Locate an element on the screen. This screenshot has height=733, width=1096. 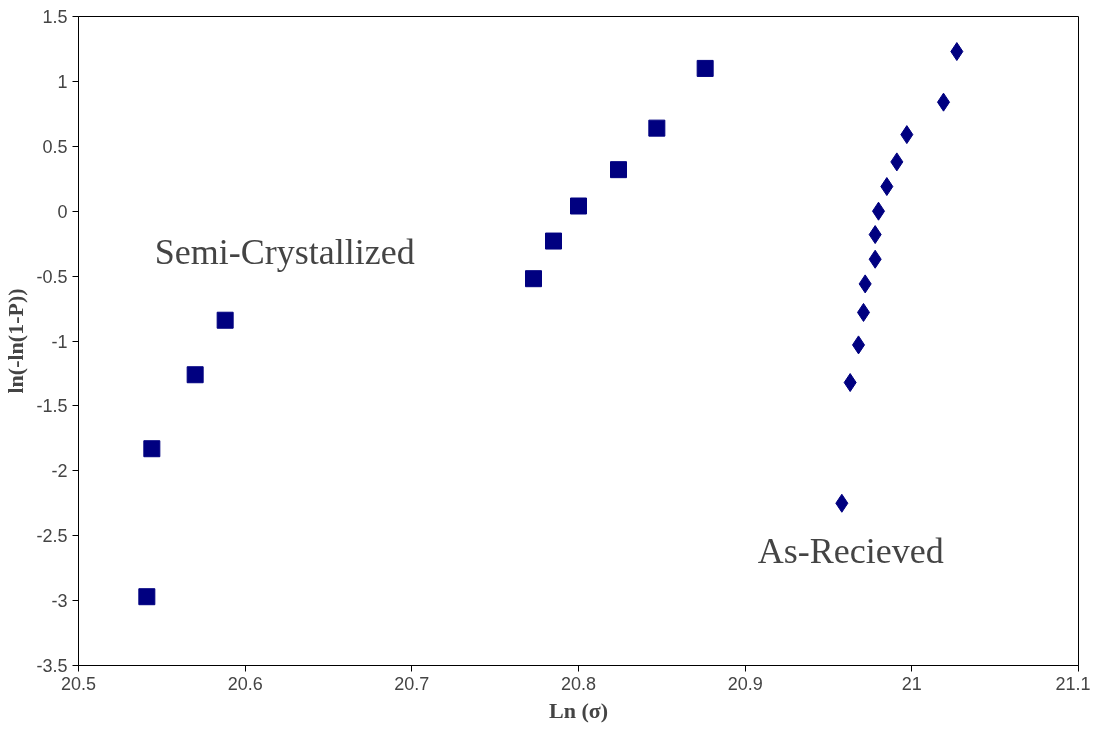
x-tick-label: 20.5 is located at coordinates (78, 683).